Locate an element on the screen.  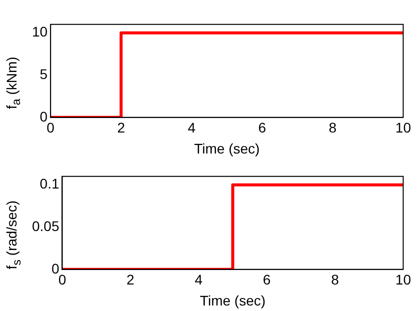
y-tick-label: 0.05 is located at coordinates (46, 226).